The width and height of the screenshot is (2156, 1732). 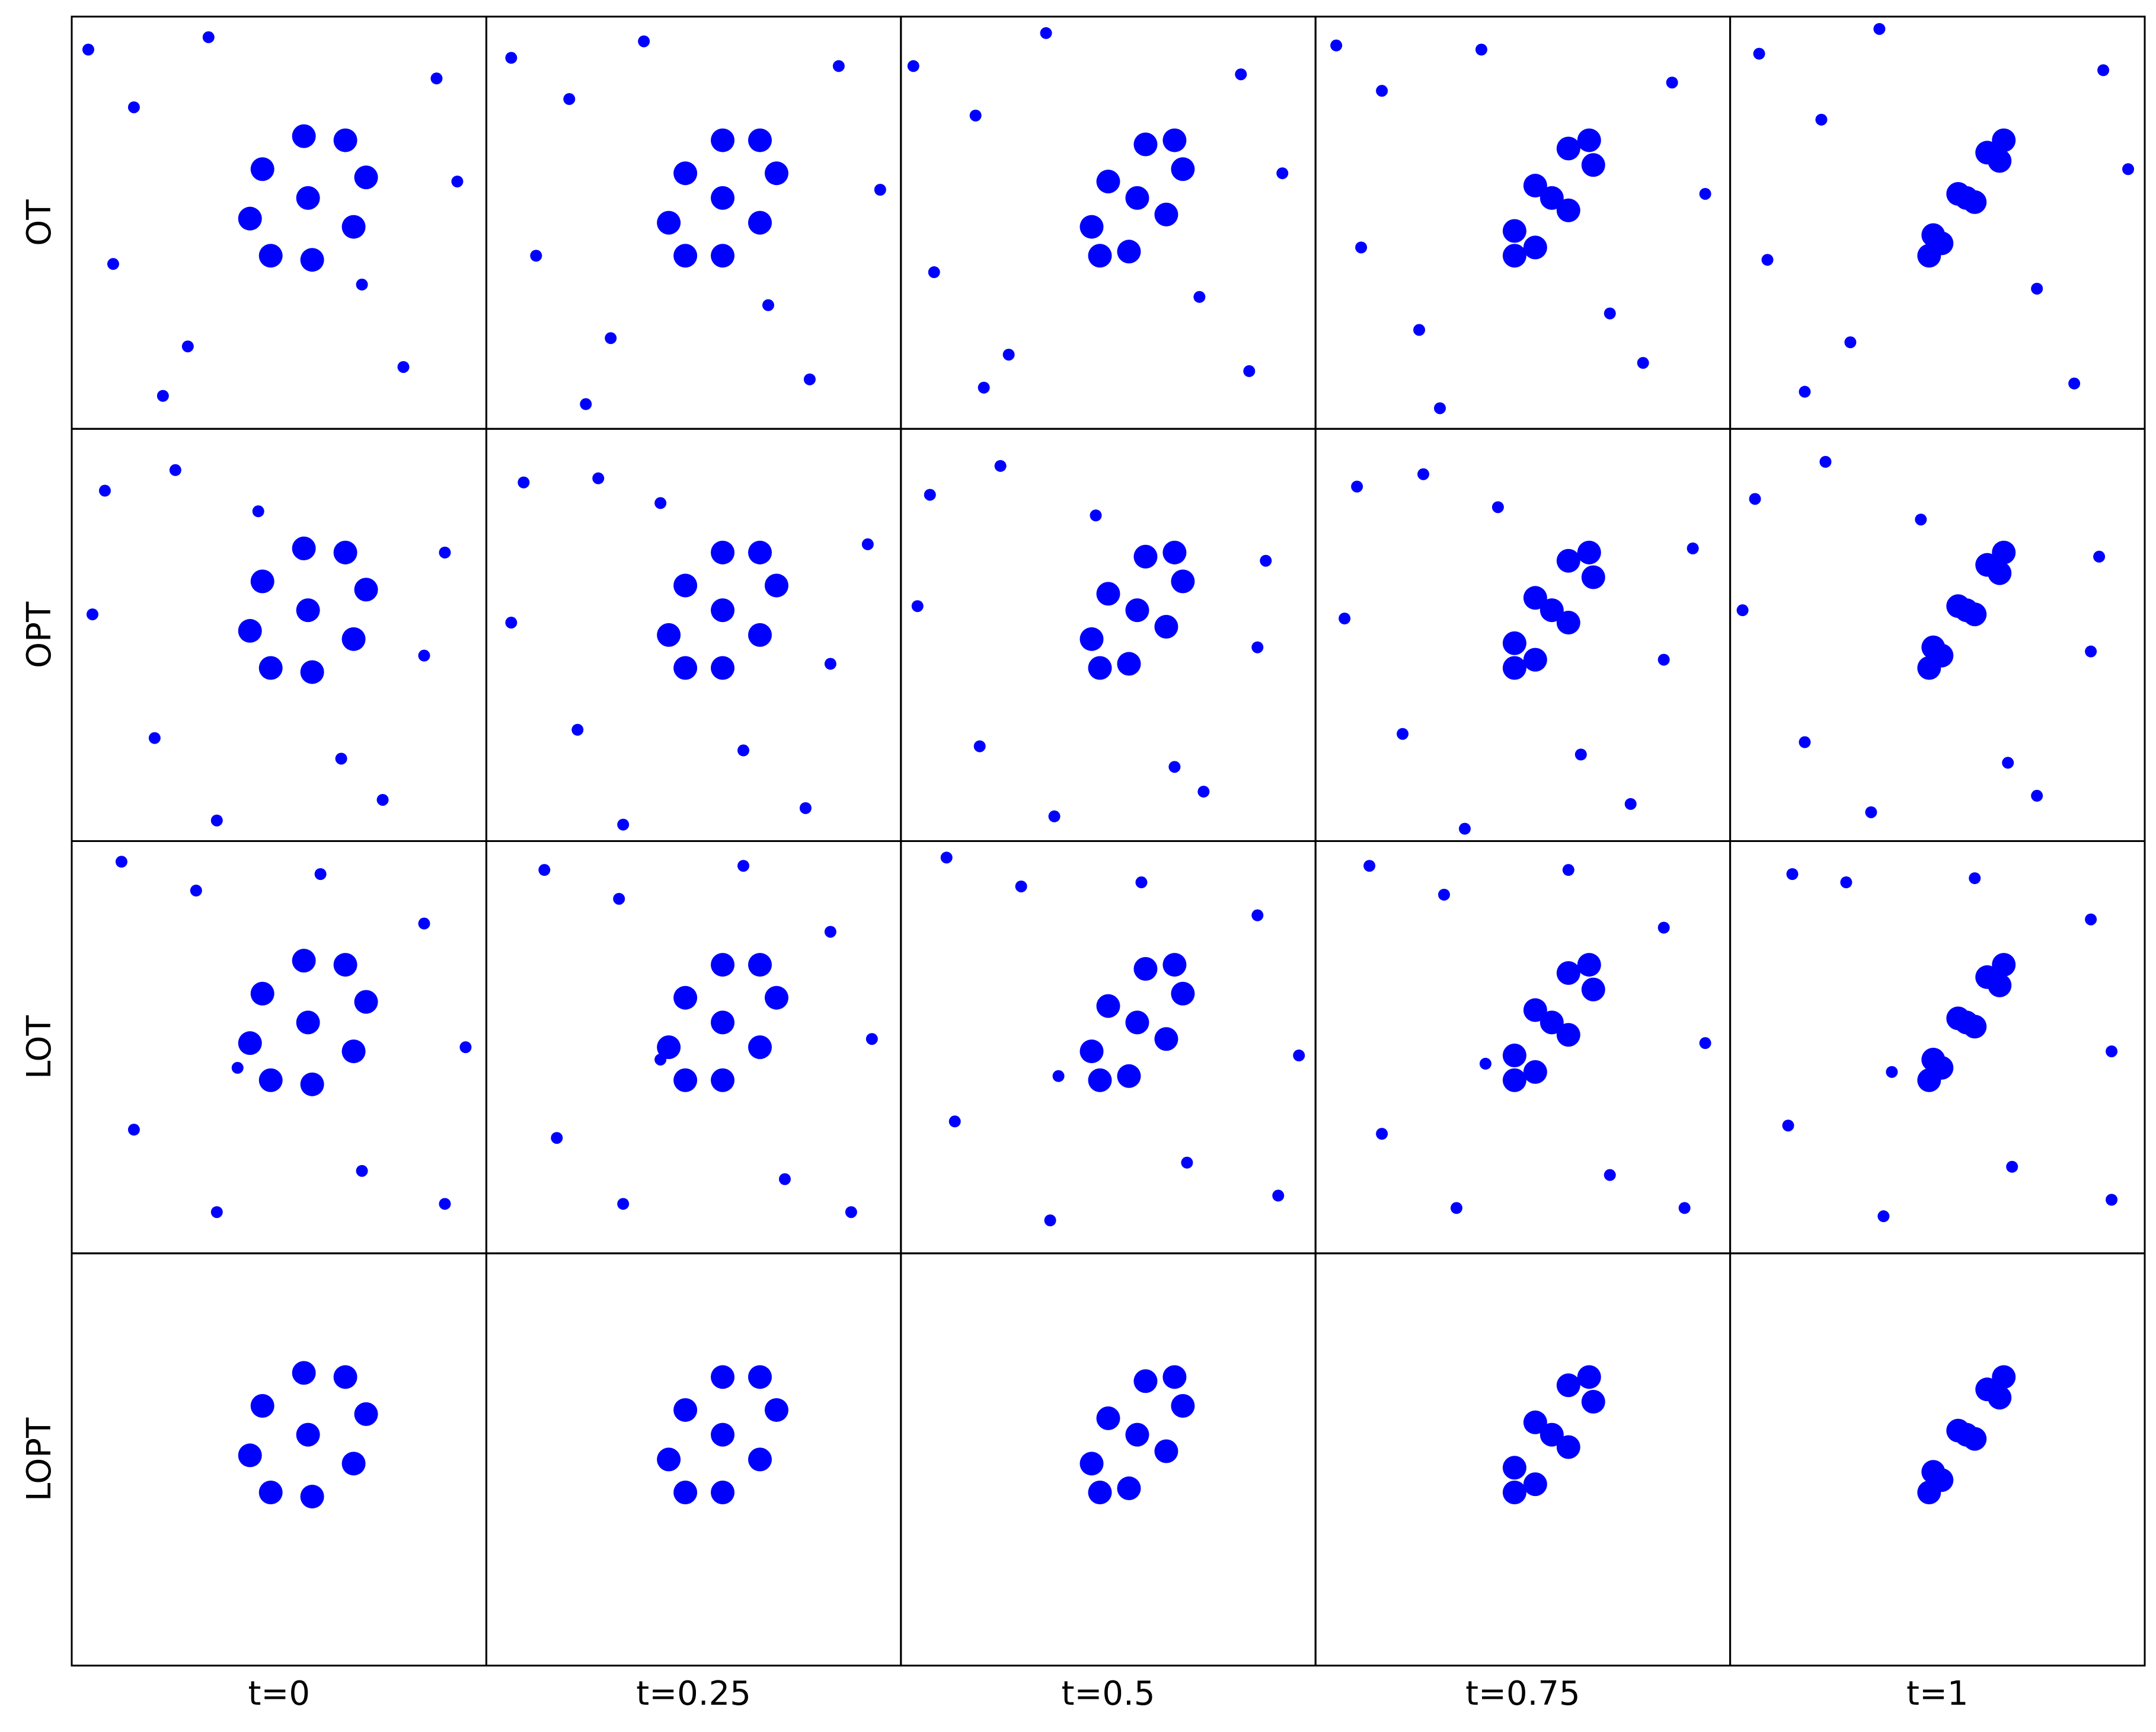 What do you see at coordinates (279, 1693) in the screenshot?
I see `column-label: t=0` at bounding box center [279, 1693].